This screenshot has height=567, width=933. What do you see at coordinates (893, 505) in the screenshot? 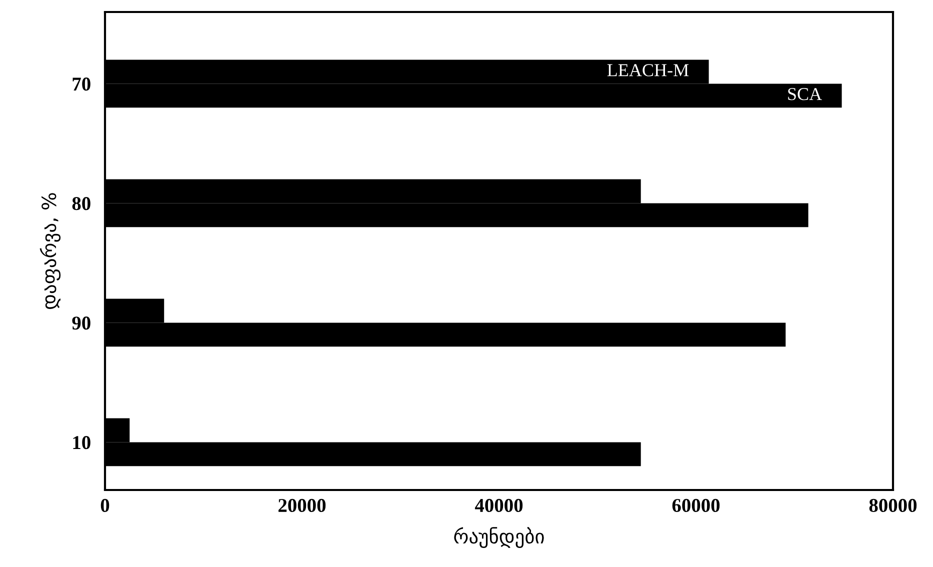
I see `x-tick-label: 80000` at bounding box center [893, 505].